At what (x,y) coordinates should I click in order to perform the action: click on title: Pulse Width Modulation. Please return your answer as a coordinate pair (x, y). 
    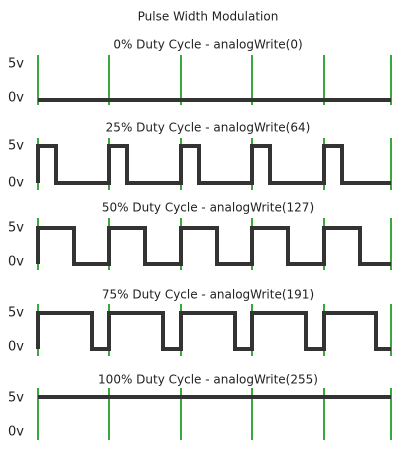
    Looking at the image, I should click on (208, 17).